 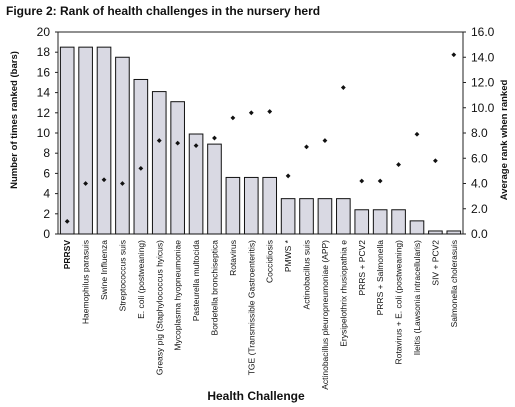 What do you see at coordinates (479, 209) in the screenshot?
I see `y2-tick-label: 2.0` at bounding box center [479, 209].